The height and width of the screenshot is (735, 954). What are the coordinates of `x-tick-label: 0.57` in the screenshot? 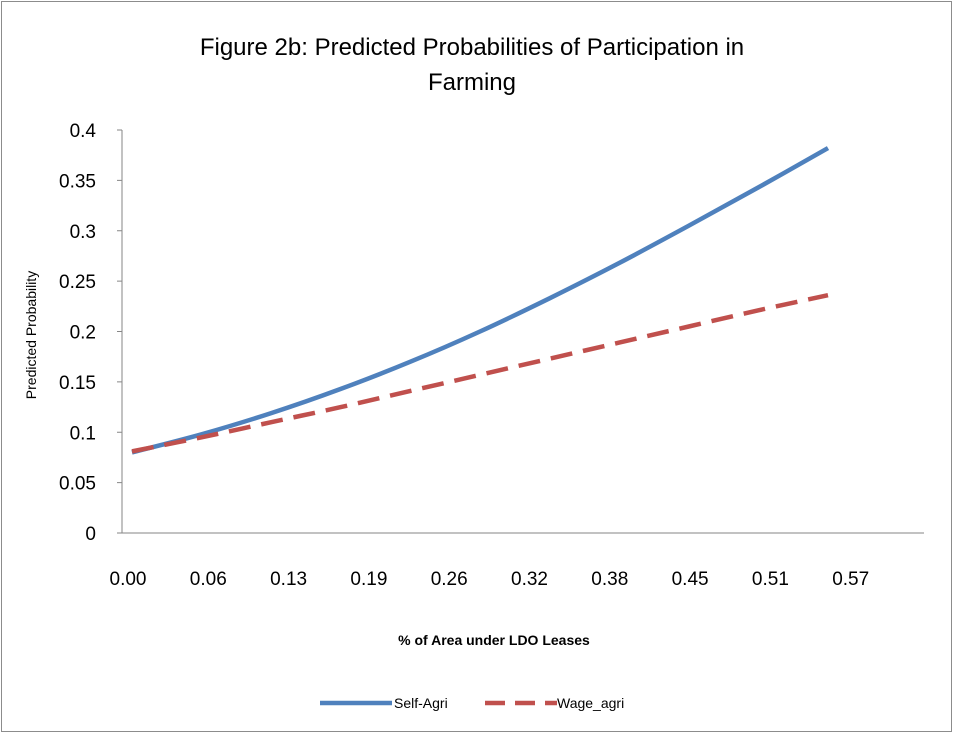 It's located at (850, 579).